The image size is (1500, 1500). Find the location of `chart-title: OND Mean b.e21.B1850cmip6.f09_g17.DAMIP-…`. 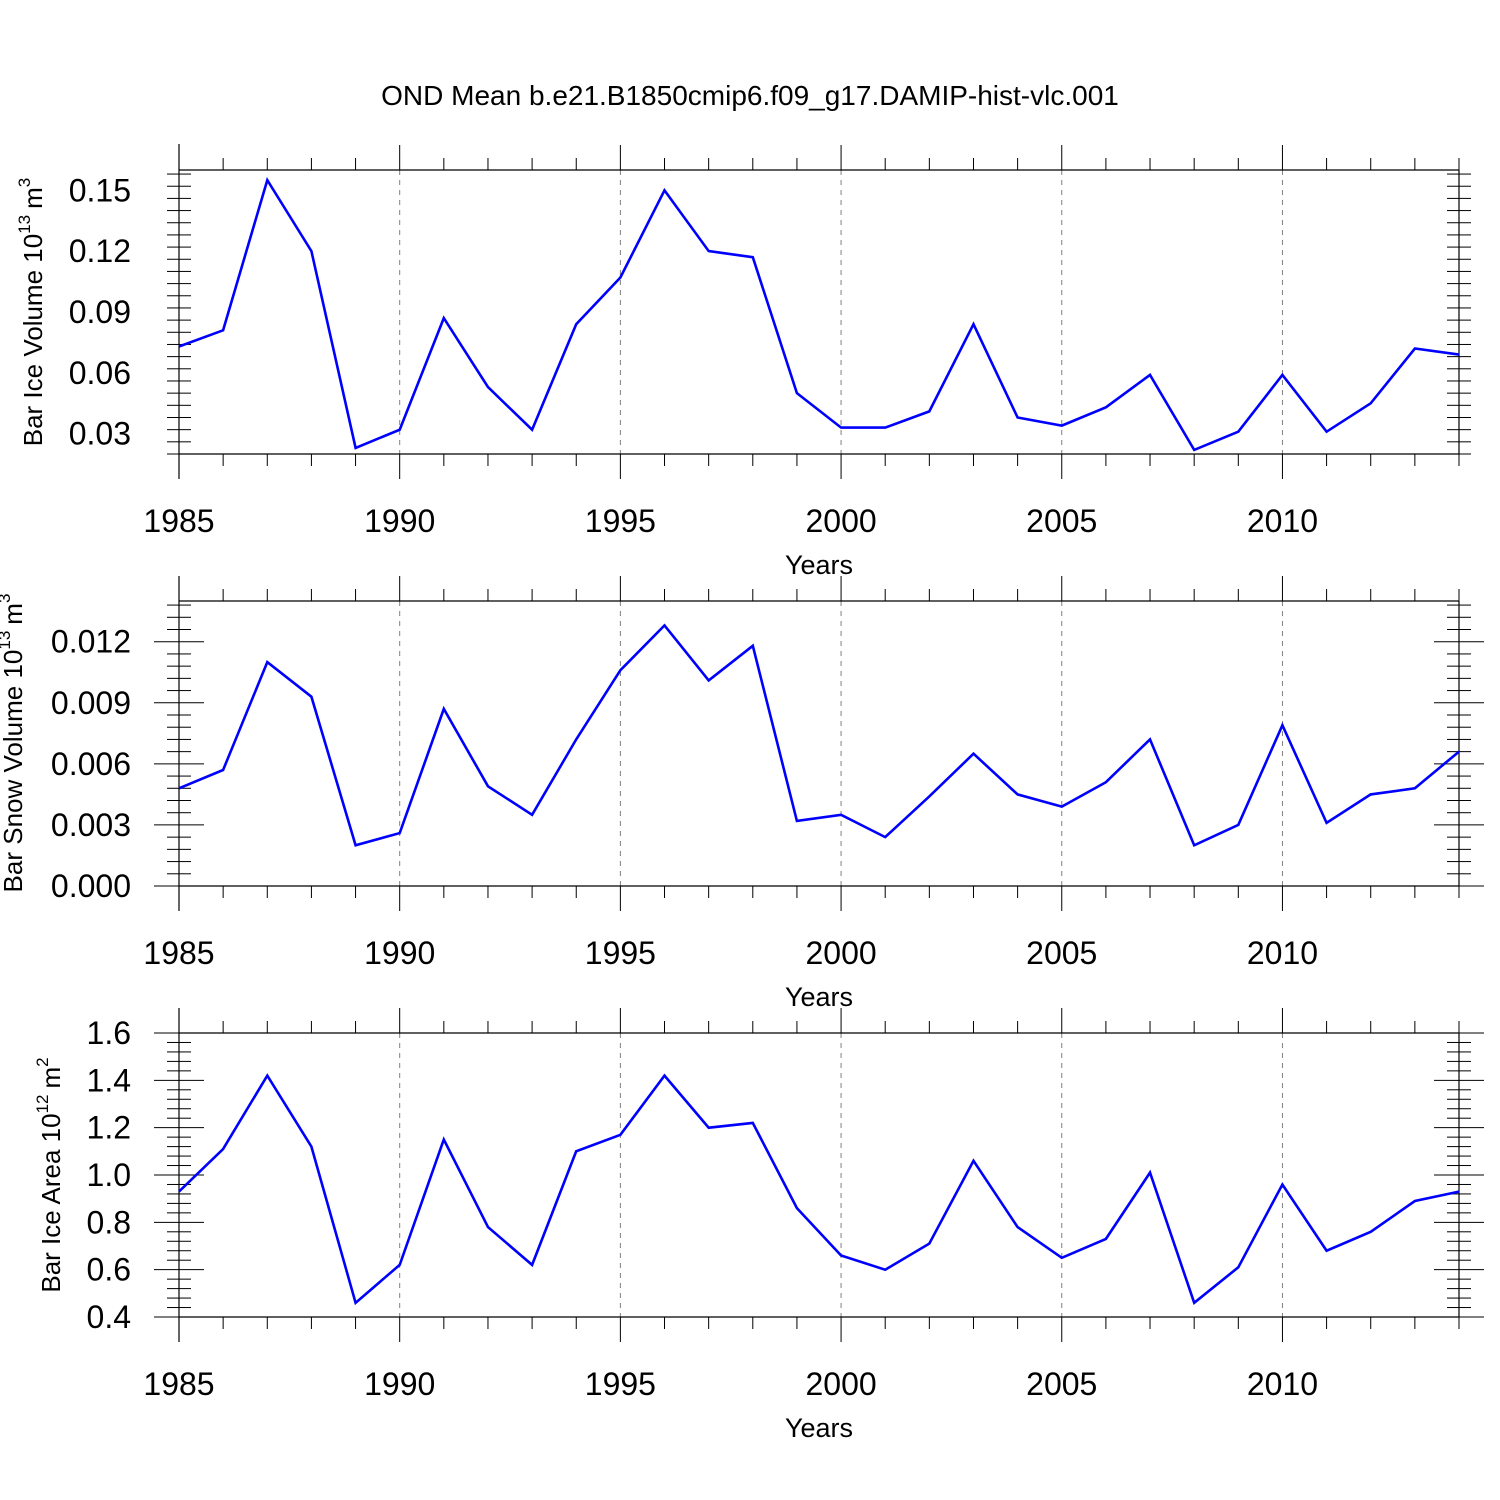

chart-title: OND Mean b.e21.B1850cmip6.f09_g17.DAMIP-… is located at coordinates (750, 95).